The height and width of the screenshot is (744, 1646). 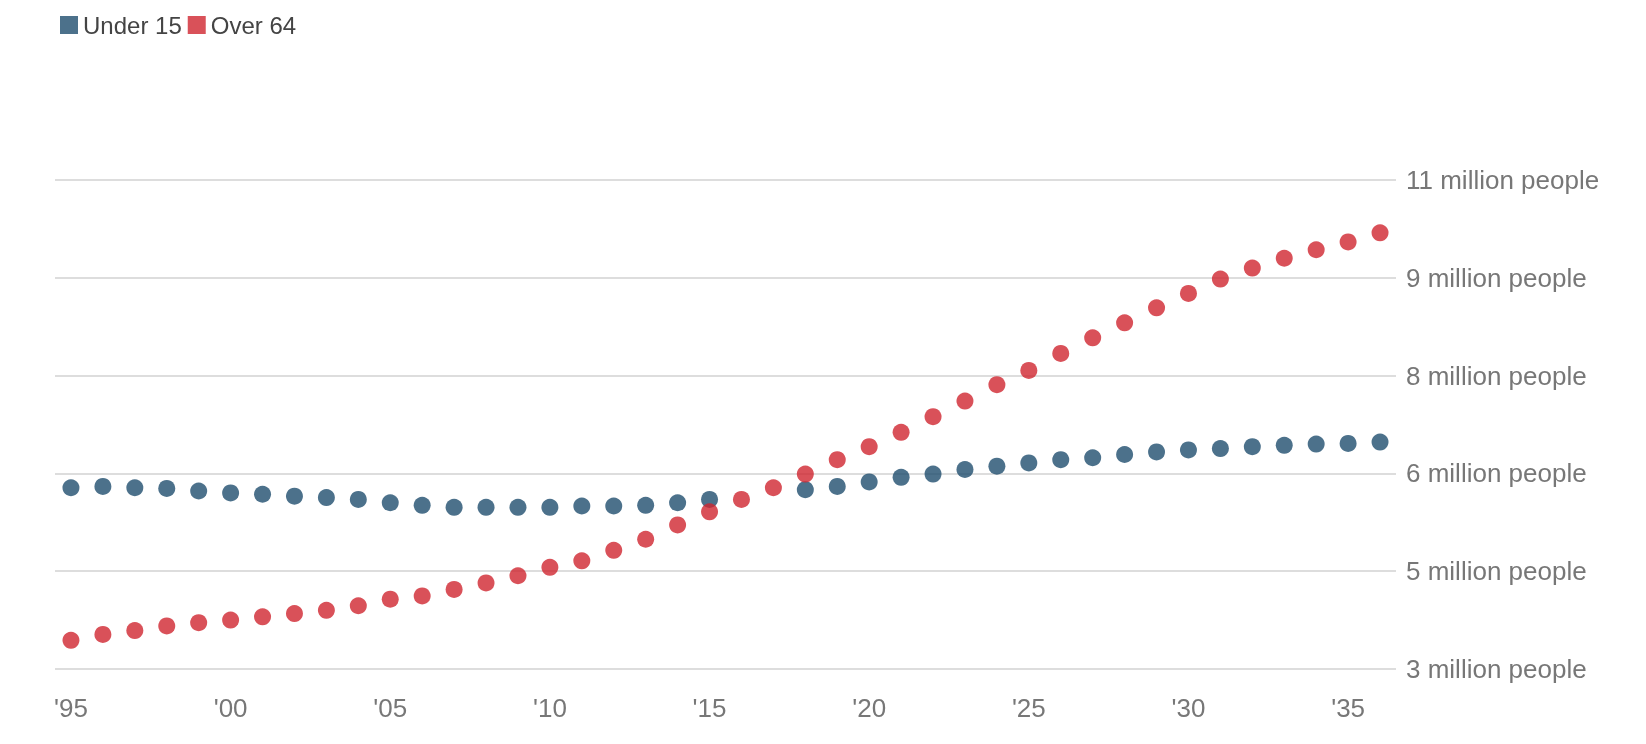 What do you see at coordinates (1028, 708) in the screenshot?
I see `x-tick-label: '25` at bounding box center [1028, 708].